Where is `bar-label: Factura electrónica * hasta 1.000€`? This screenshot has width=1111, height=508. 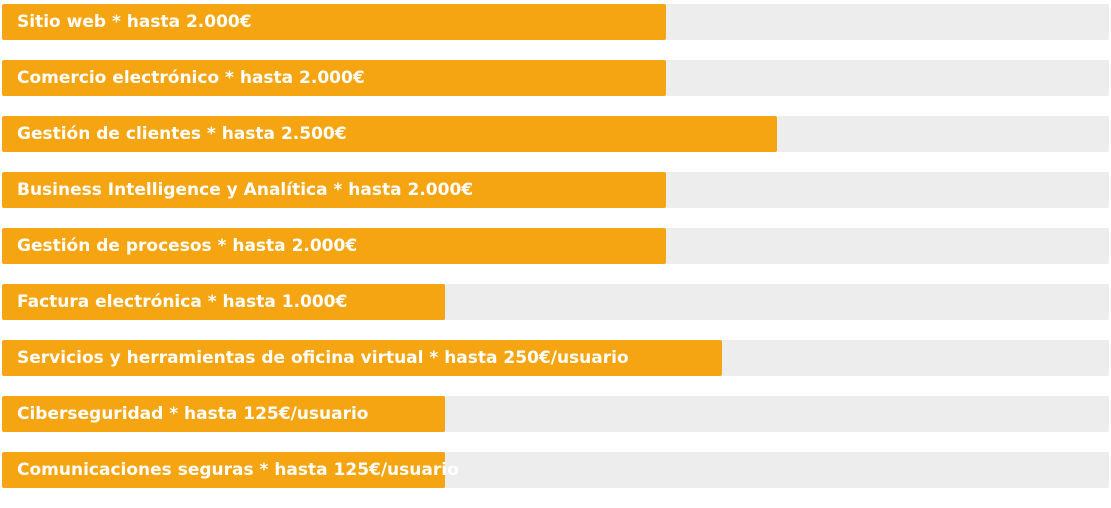
bar-label: Factura electrónica * hasta 1.000€ is located at coordinates (182, 302).